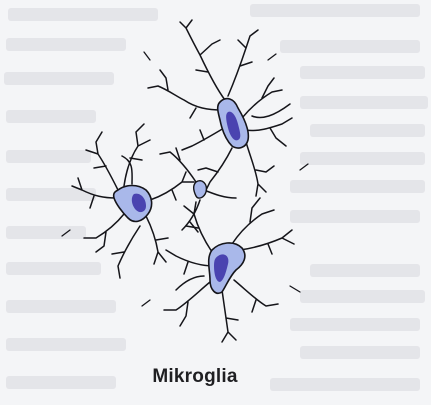 The height and width of the screenshot is (405, 431). I want to click on cell-1-nucleus, so click(233, 126).